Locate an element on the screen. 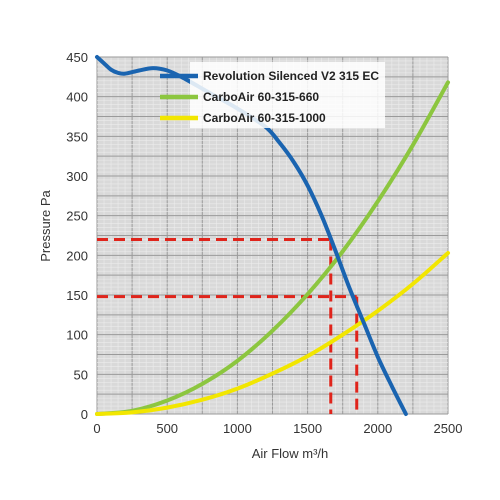 This screenshot has width=500, height=500. legend-box is located at coordinates (287, 95).